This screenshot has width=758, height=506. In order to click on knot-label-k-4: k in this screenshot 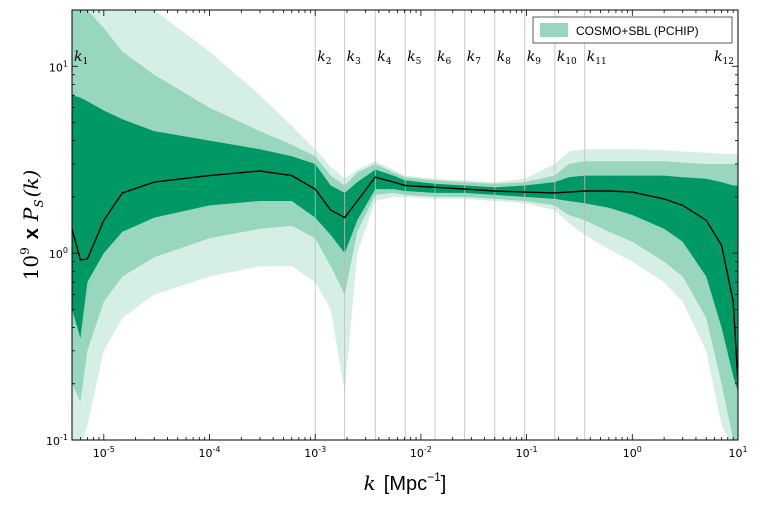, I will do `click(381, 57)`.